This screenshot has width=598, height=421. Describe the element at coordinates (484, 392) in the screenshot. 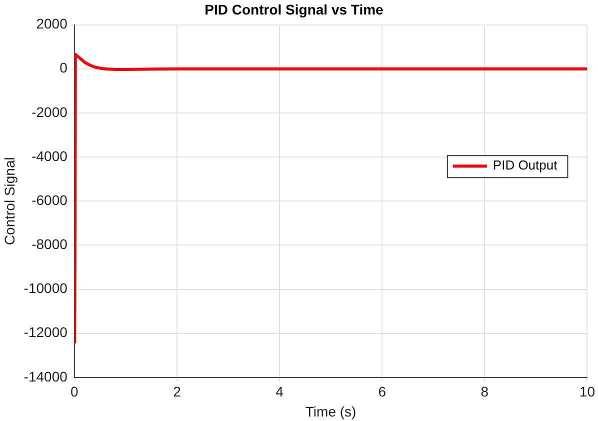

I see `x-tick-label: 8` at that location.